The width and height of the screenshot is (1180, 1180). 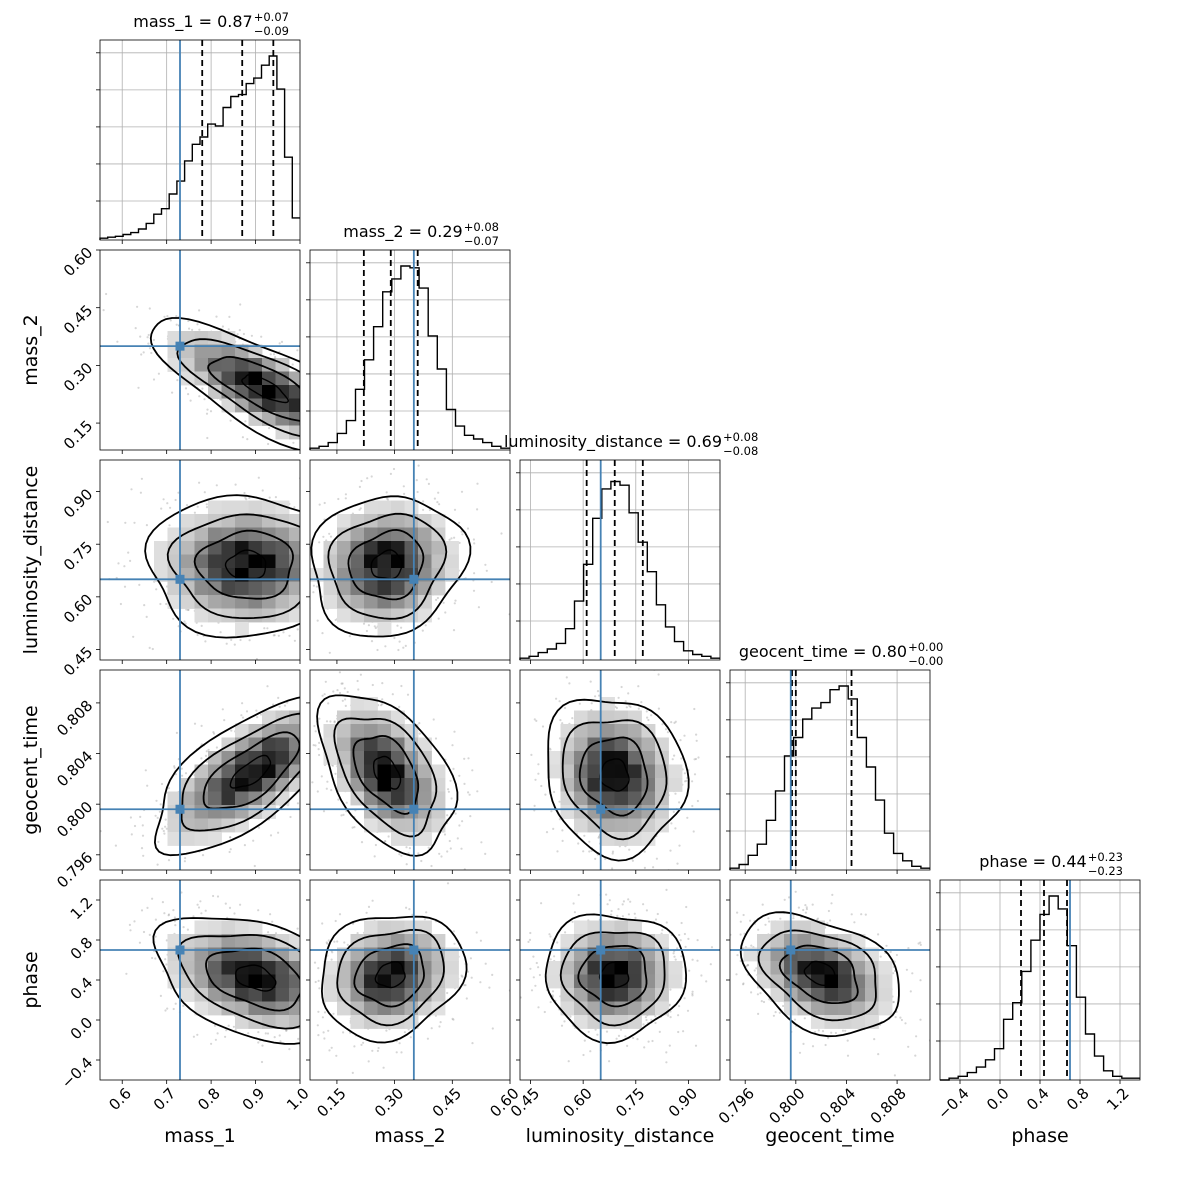 I want to click on contour-line, so click(x=224, y=383).